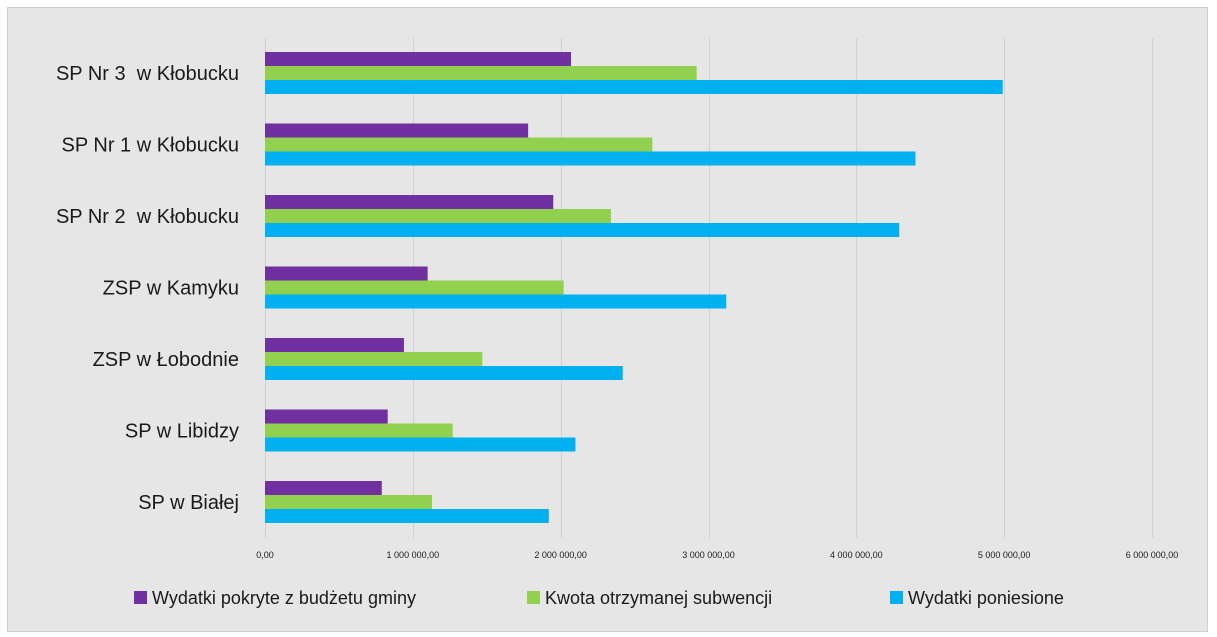  Describe the element at coordinates (188, 503) in the screenshot. I see `category-label: SP w Białej` at that location.